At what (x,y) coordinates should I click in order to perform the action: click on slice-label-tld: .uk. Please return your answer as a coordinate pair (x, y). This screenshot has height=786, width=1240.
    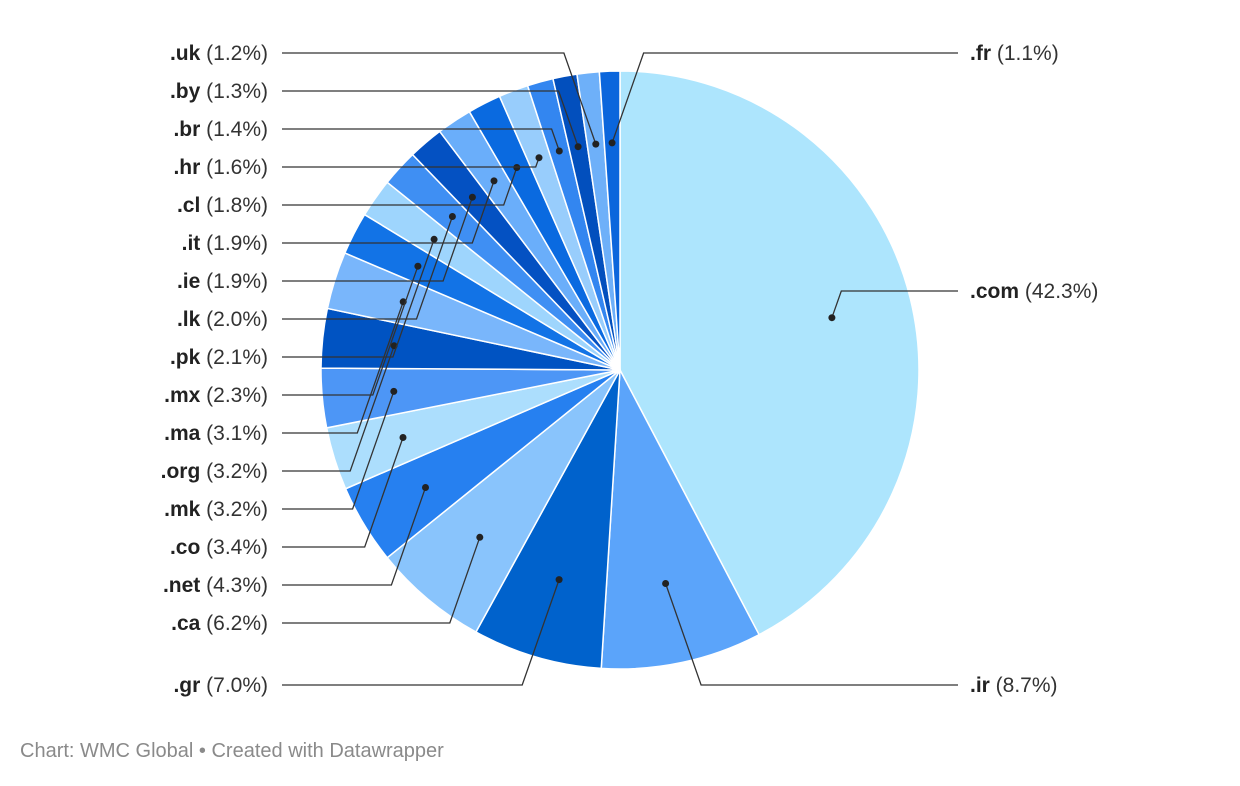
    Looking at the image, I should click on (185, 53).